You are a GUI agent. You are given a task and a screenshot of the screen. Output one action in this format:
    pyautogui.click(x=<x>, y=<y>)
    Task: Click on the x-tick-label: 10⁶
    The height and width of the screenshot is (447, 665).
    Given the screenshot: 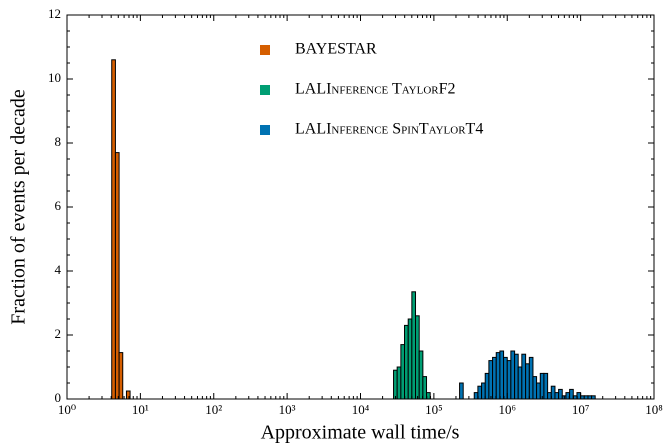 What is the action you would take?
    pyautogui.click(x=507, y=409)
    